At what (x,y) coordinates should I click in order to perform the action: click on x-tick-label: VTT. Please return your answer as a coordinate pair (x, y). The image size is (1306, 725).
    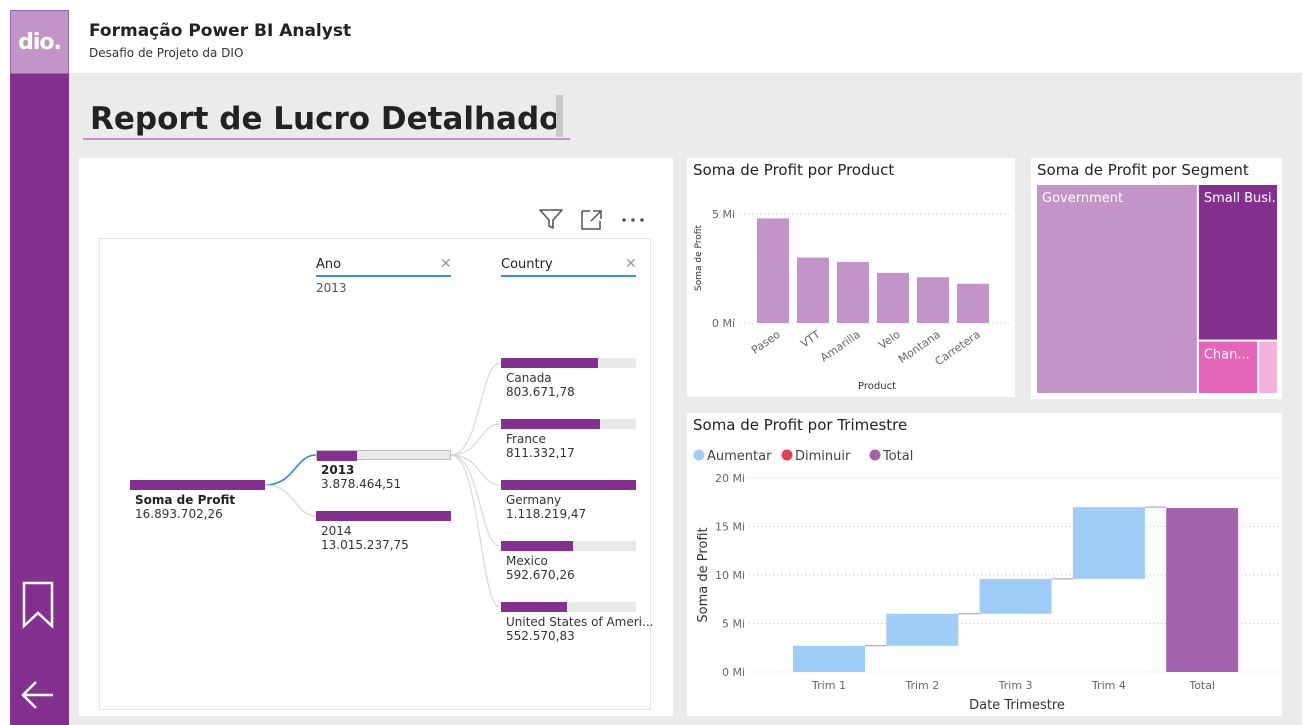
    Looking at the image, I should click on (810, 339).